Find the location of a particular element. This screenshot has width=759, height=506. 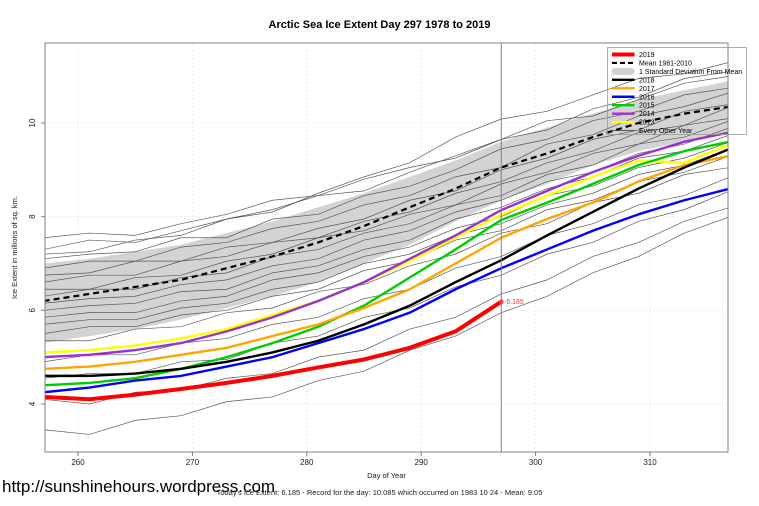

annotation-label: 6.185 is located at coordinates (515, 302).